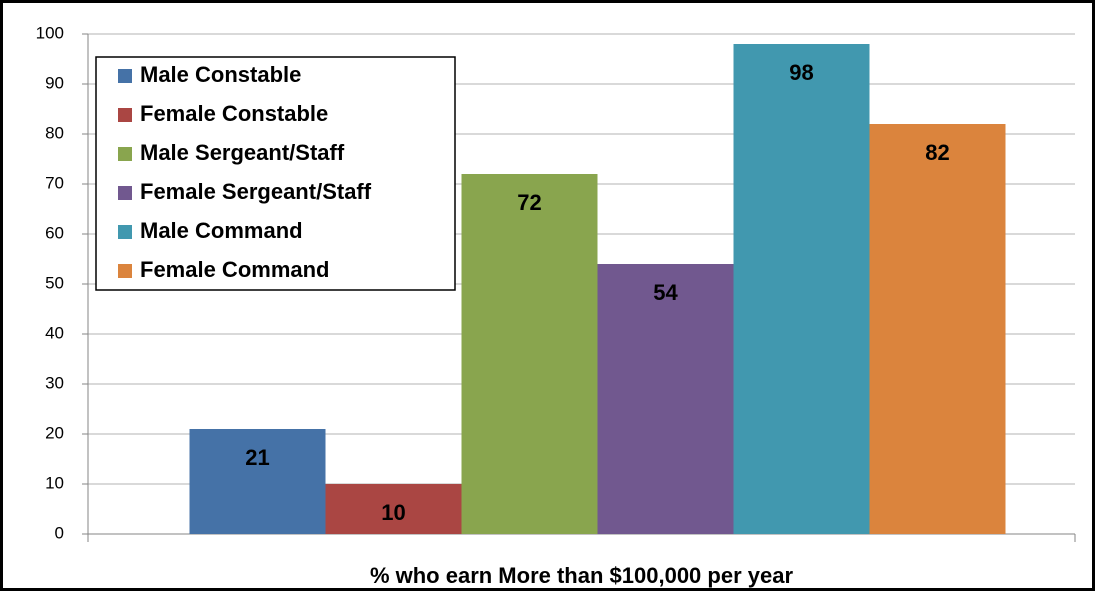 This screenshot has width=1095, height=591. I want to click on y-tick-label: 50, so click(54, 282).